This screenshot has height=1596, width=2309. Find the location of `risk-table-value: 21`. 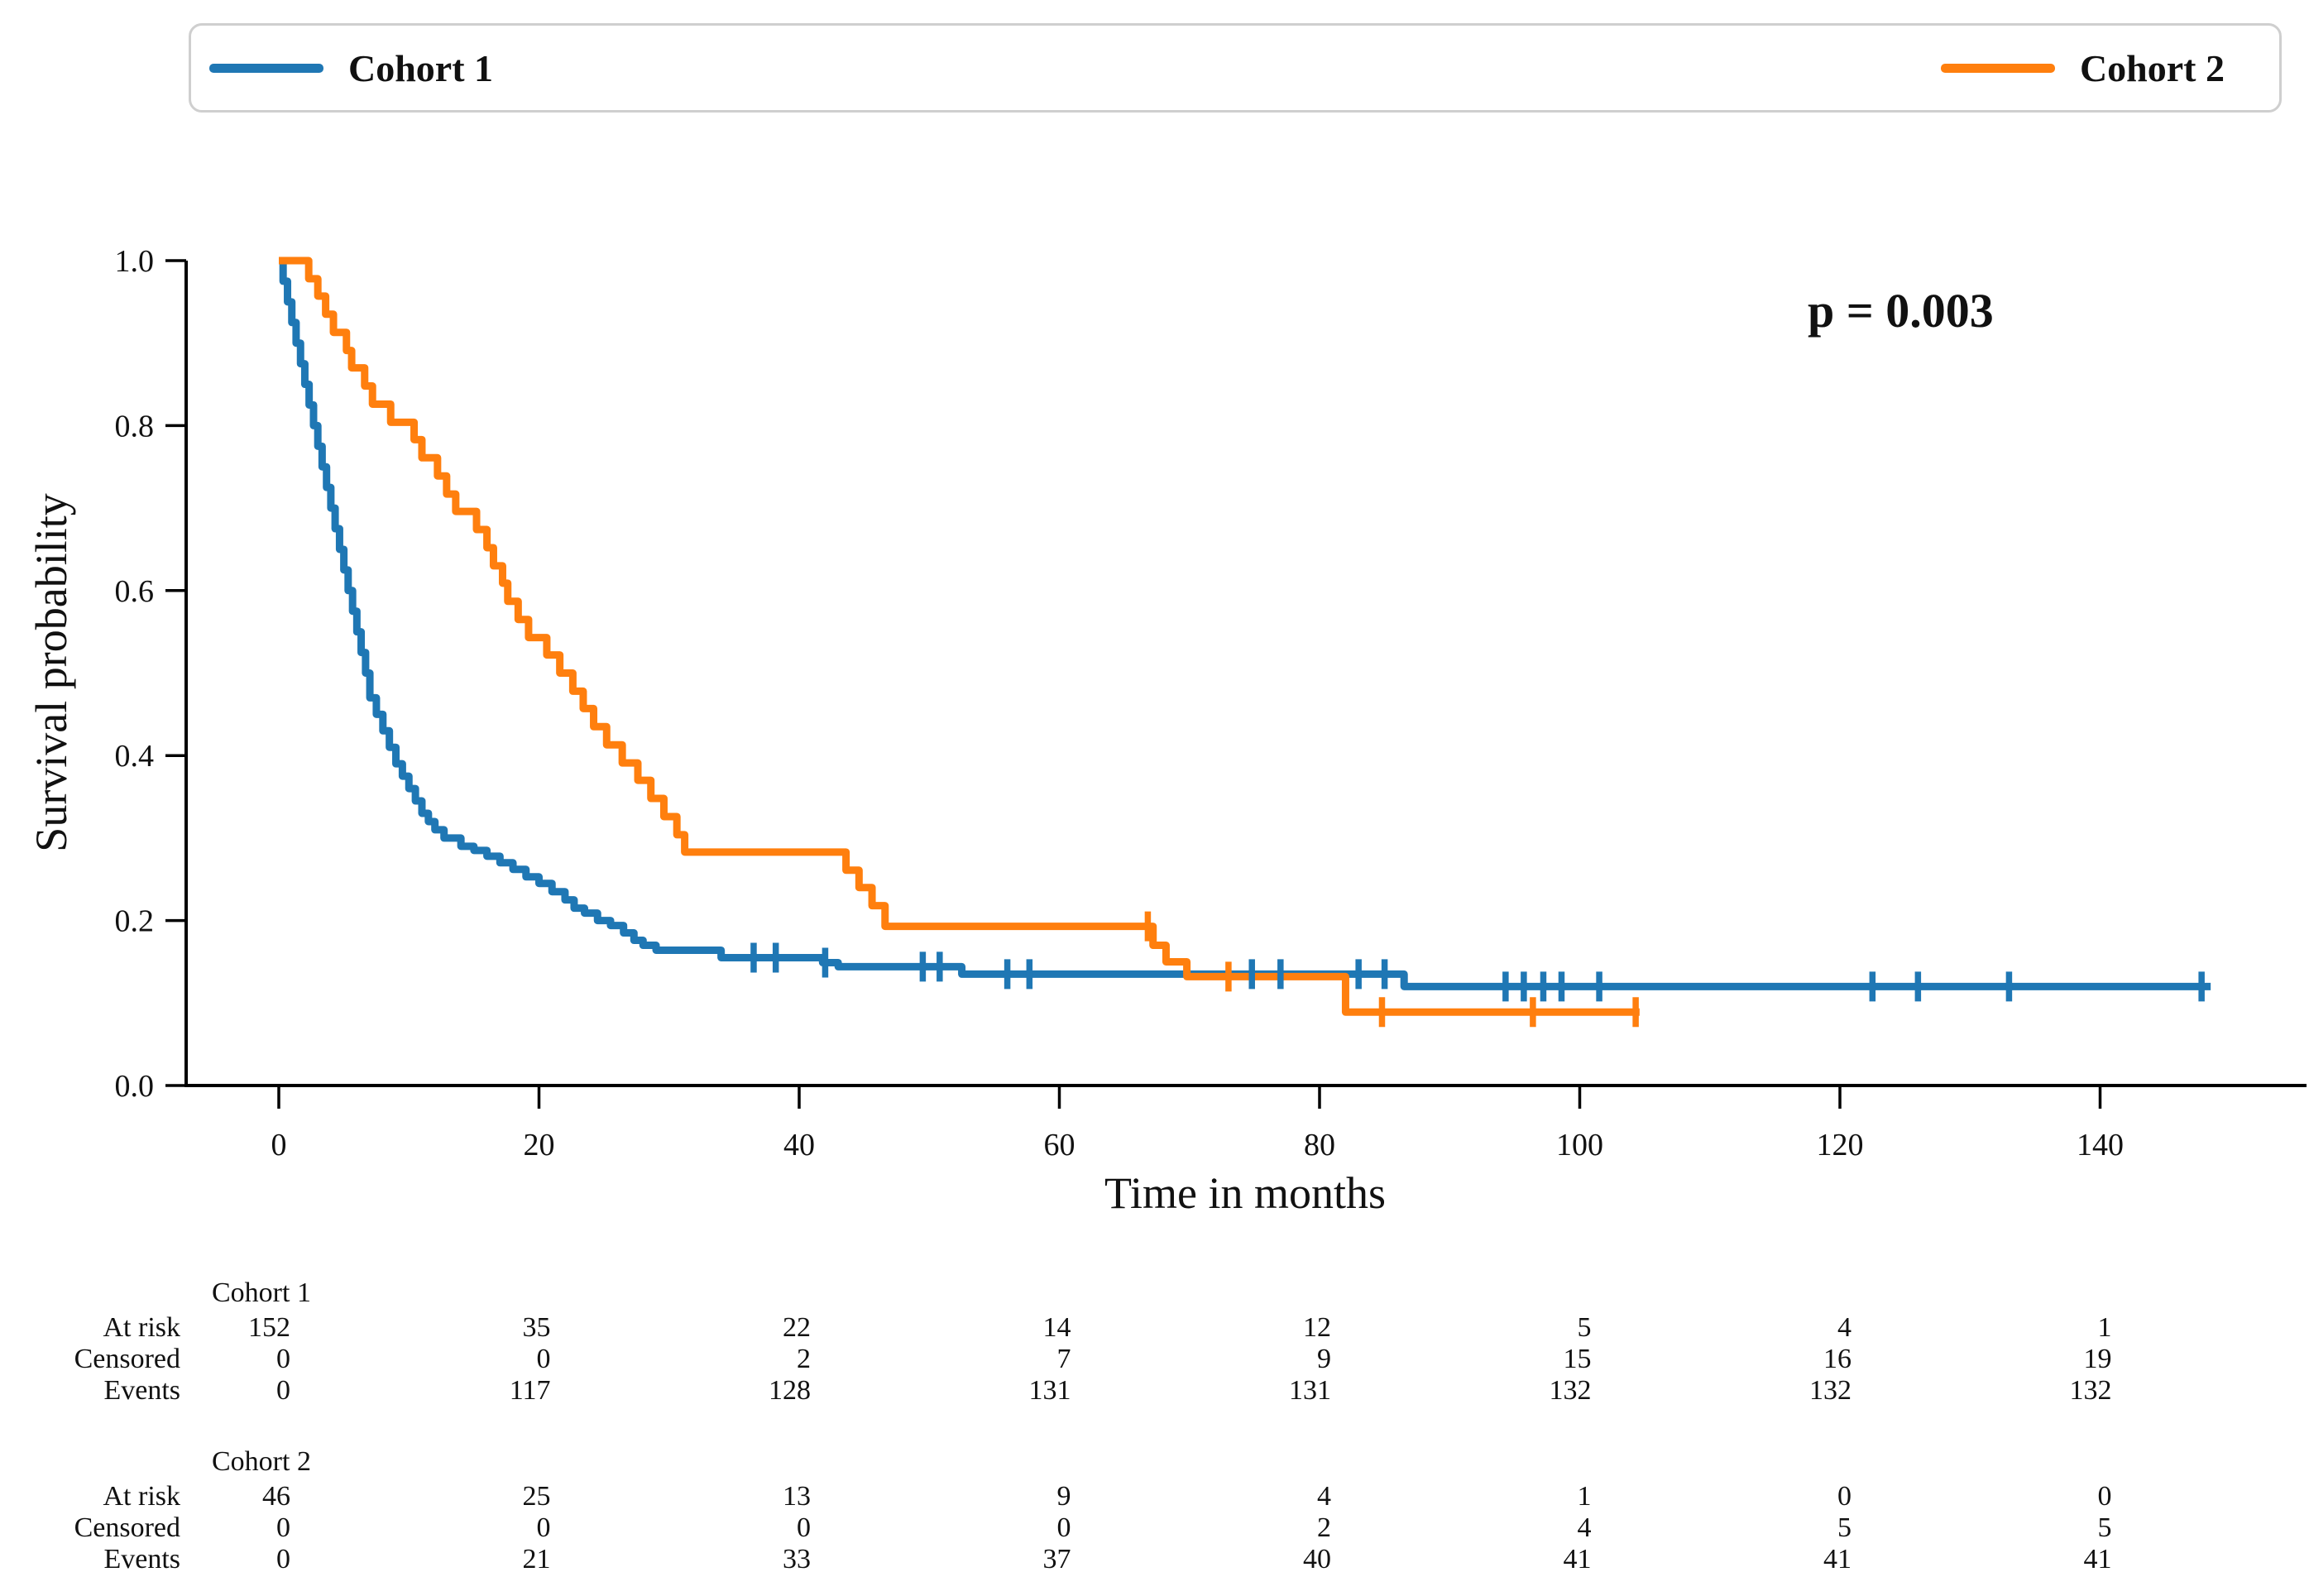

risk-table-value: 21 is located at coordinates (537, 1559).